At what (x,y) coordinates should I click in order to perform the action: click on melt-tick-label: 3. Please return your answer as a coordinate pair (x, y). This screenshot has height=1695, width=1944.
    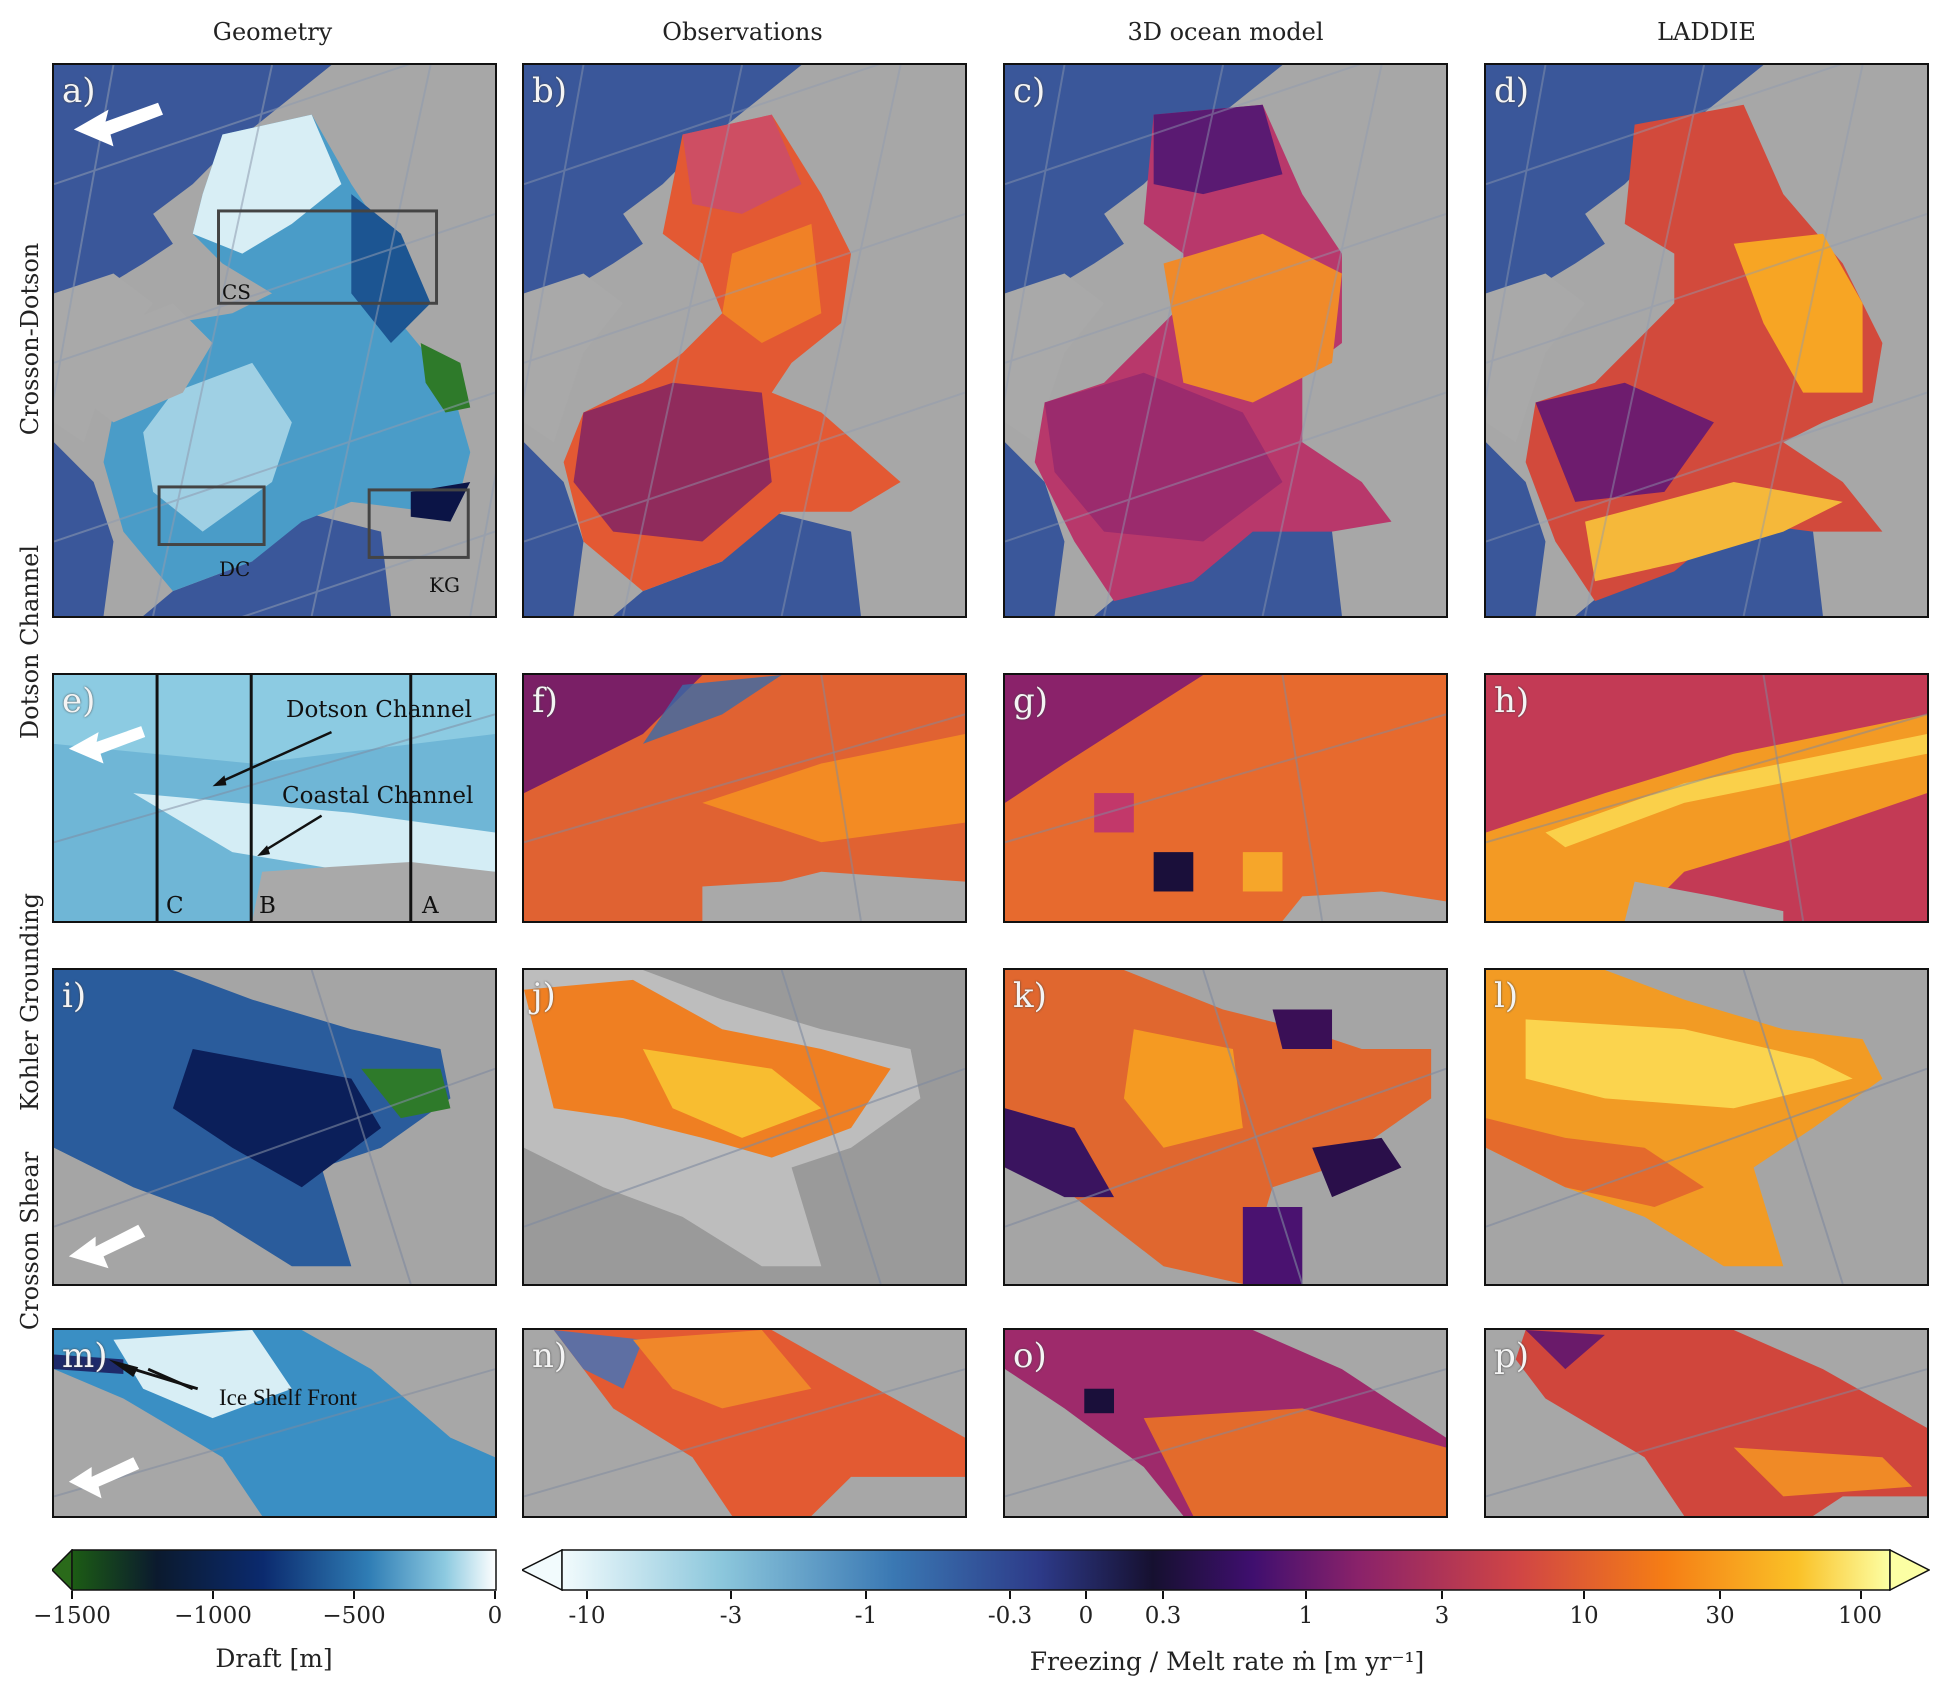
    Looking at the image, I should click on (1442, 1616).